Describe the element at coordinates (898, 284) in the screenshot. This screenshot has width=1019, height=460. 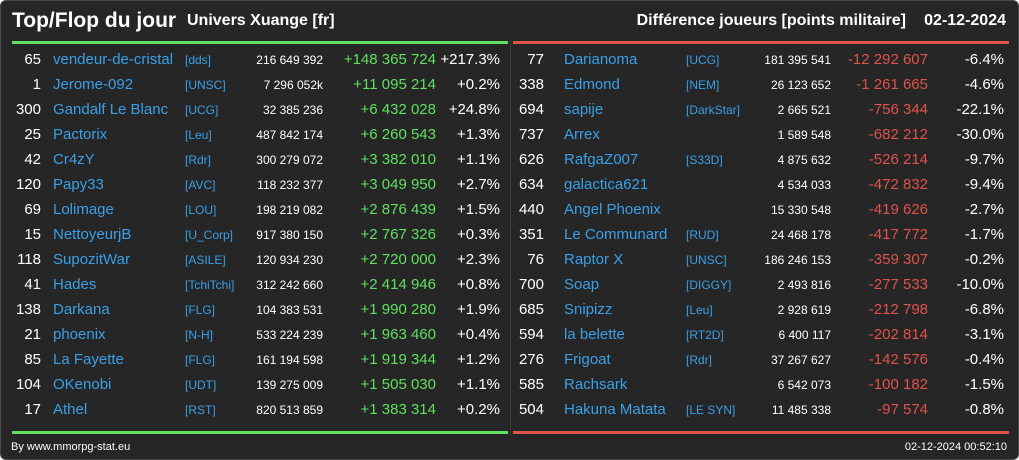
I see `points-difference: -277 533` at that location.